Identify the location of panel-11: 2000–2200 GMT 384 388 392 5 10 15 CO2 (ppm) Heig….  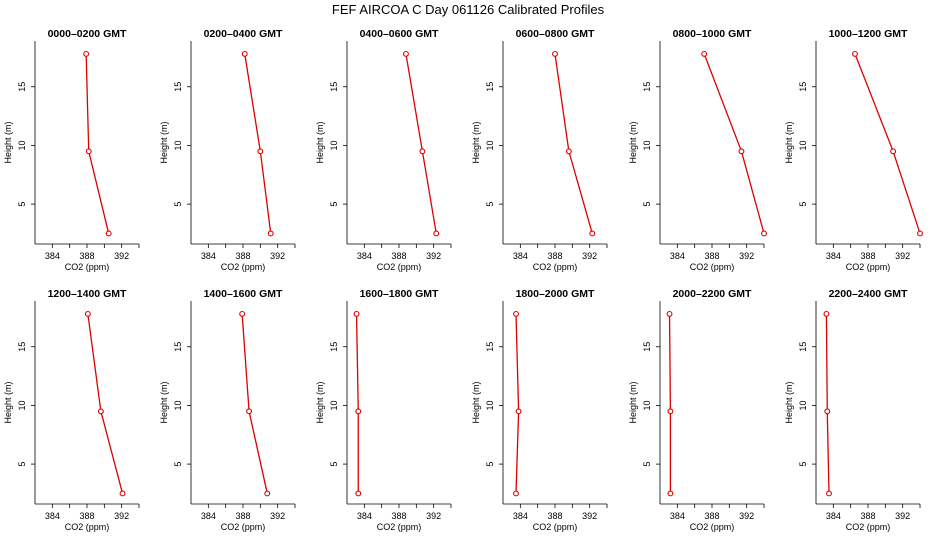
(696, 410).